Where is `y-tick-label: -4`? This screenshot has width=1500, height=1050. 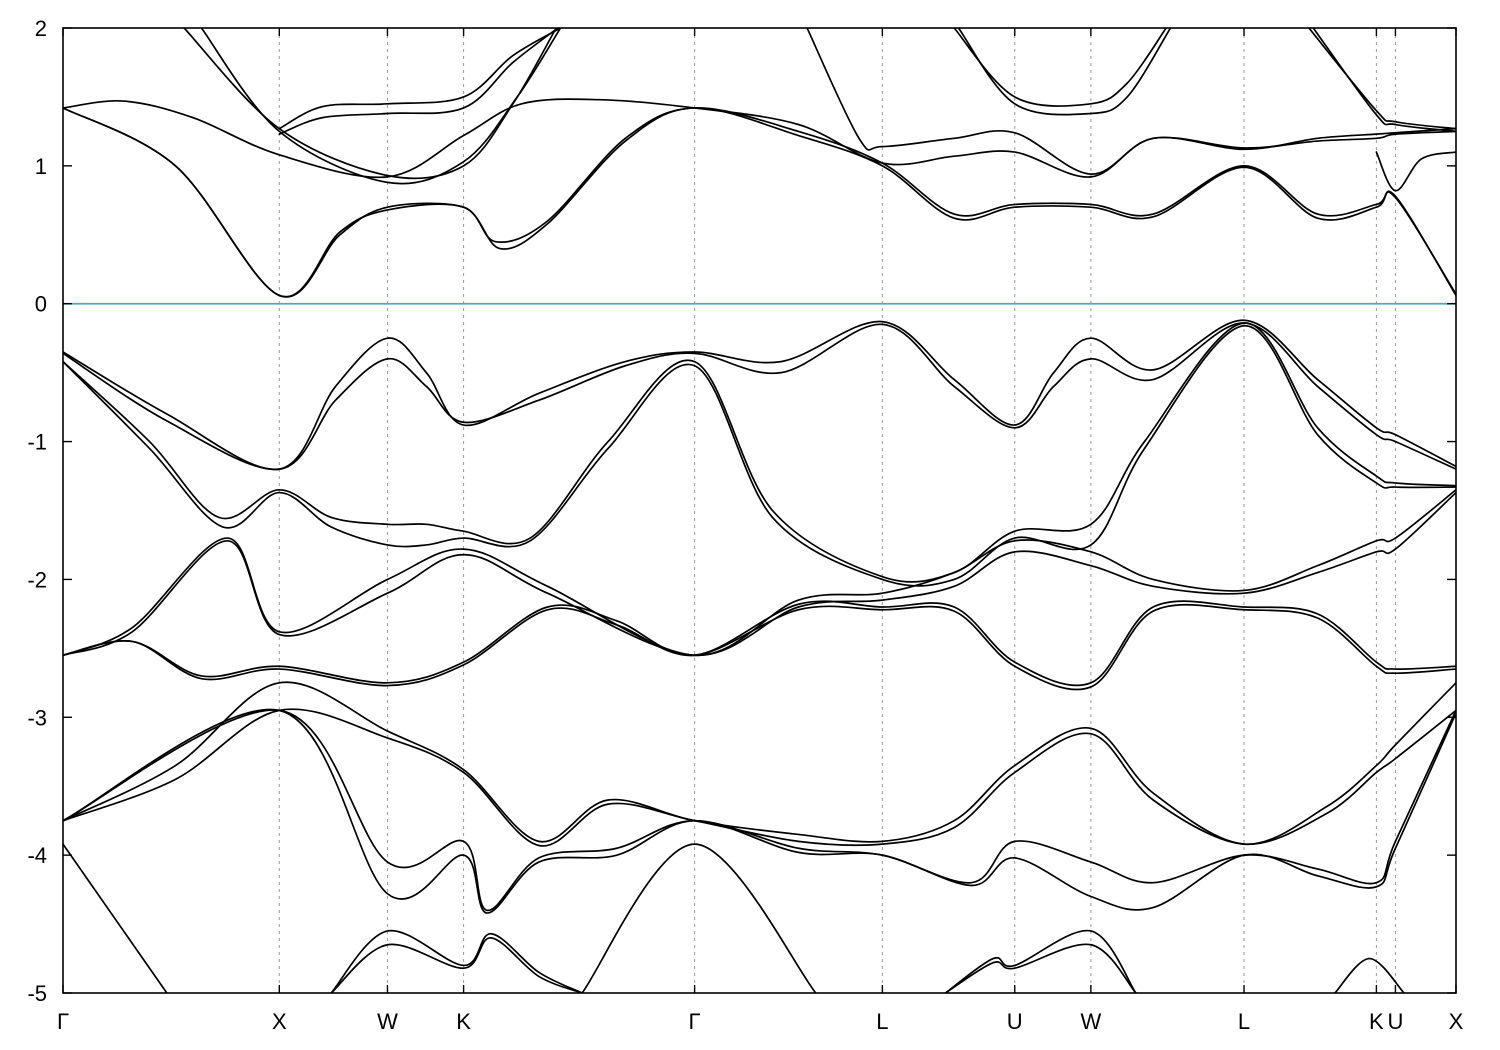 y-tick-label: -4 is located at coordinates (37, 855).